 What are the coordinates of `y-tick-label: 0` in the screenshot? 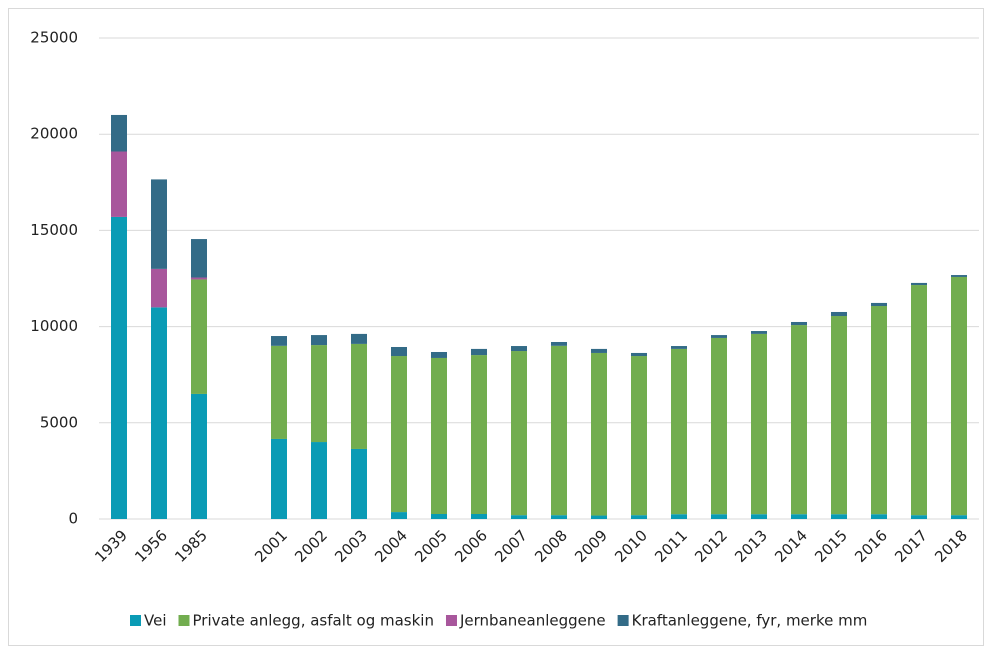 It's located at (73, 519).